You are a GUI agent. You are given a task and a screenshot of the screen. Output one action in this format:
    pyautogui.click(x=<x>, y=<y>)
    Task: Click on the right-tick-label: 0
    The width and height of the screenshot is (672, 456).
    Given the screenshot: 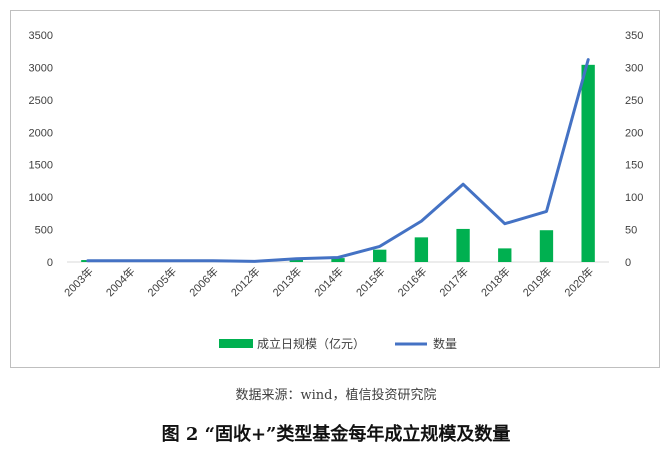 What is the action you would take?
    pyautogui.click(x=628, y=263)
    